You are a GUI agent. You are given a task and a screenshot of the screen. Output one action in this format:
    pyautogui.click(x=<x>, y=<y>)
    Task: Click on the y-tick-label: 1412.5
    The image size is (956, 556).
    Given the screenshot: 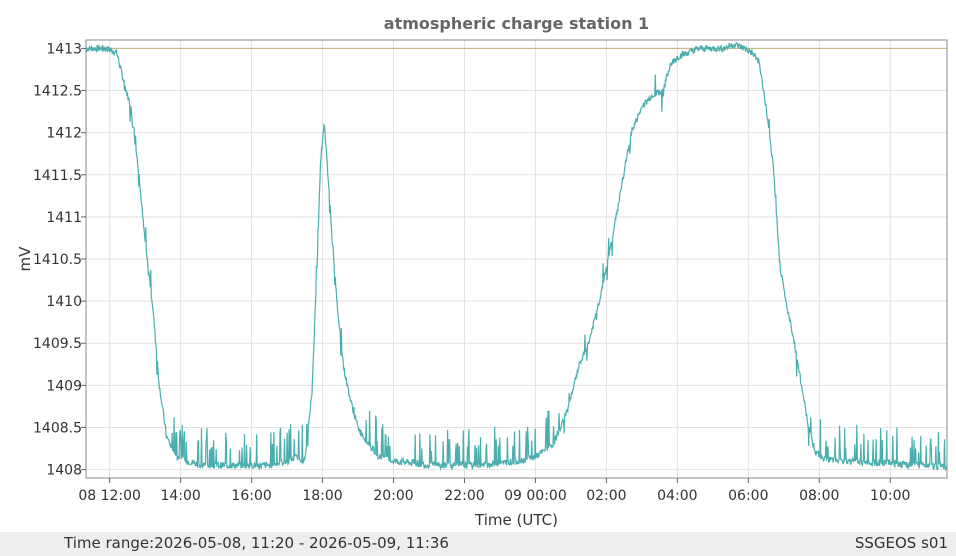 What is the action you would take?
    pyautogui.click(x=57, y=92)
    